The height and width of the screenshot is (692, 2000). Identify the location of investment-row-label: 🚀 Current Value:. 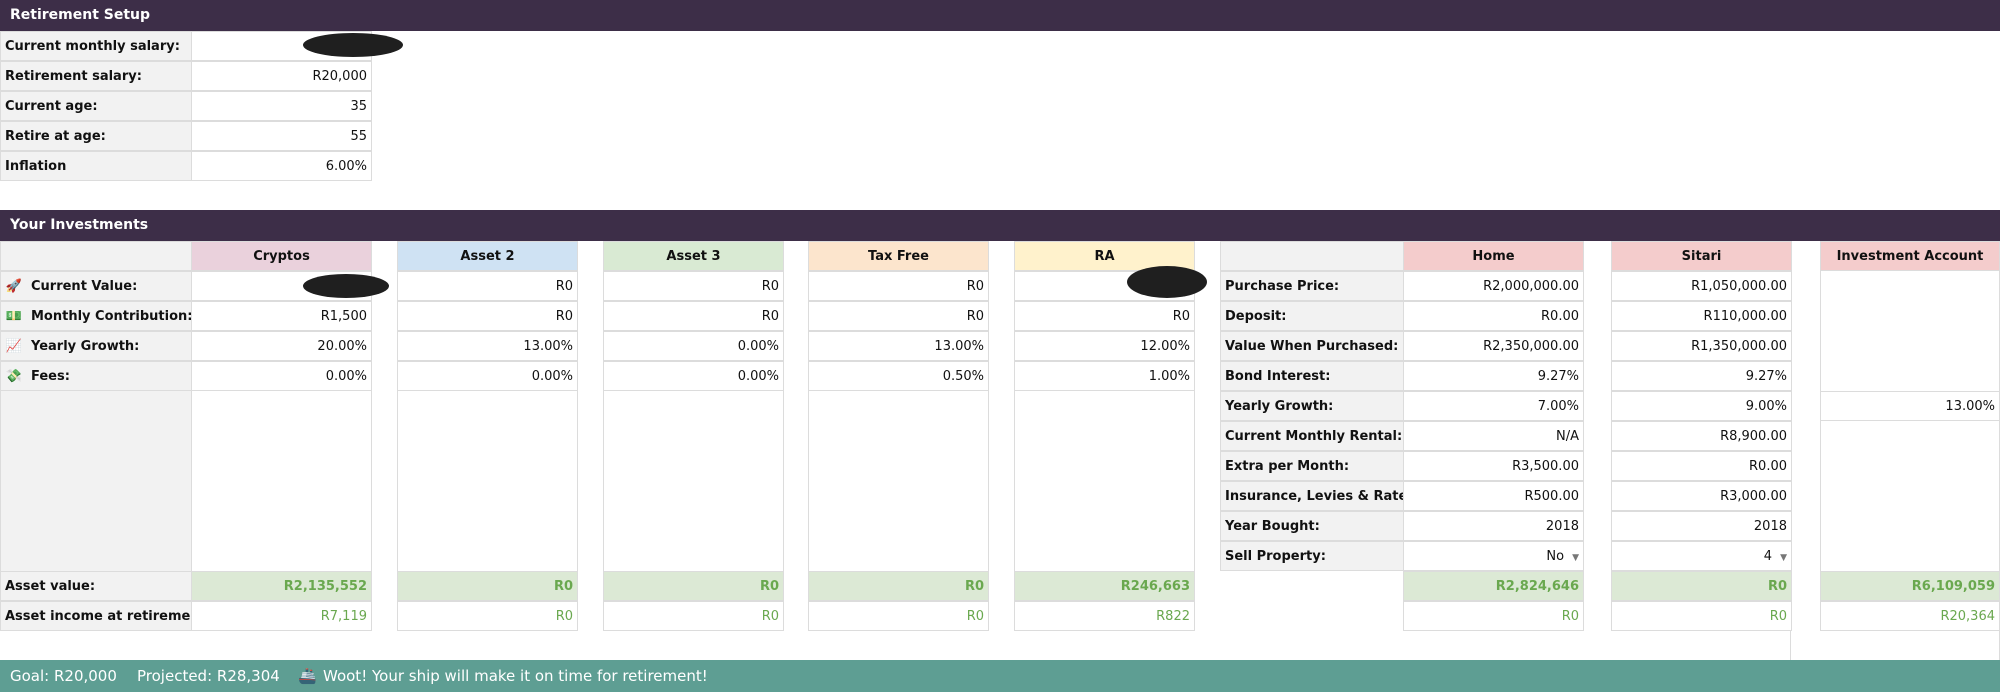
(96, 286).